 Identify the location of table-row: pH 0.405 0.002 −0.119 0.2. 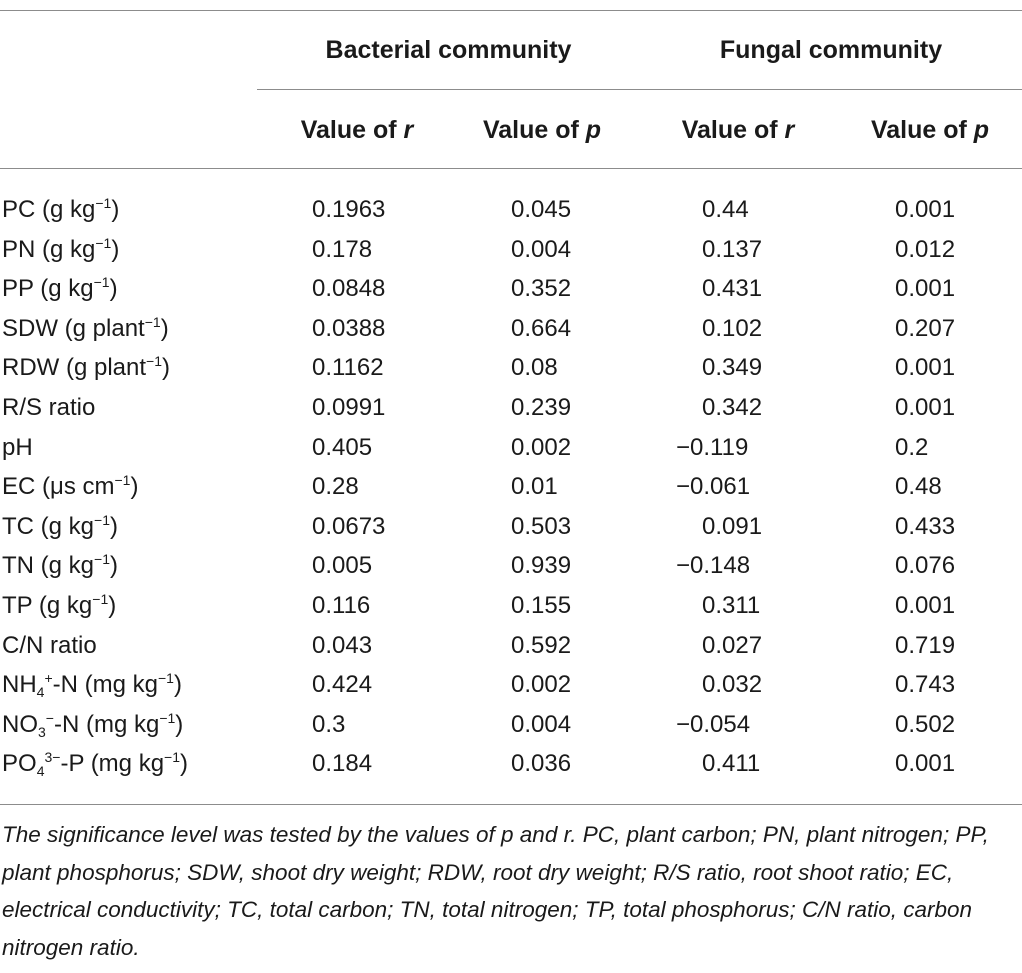
(511, 448).